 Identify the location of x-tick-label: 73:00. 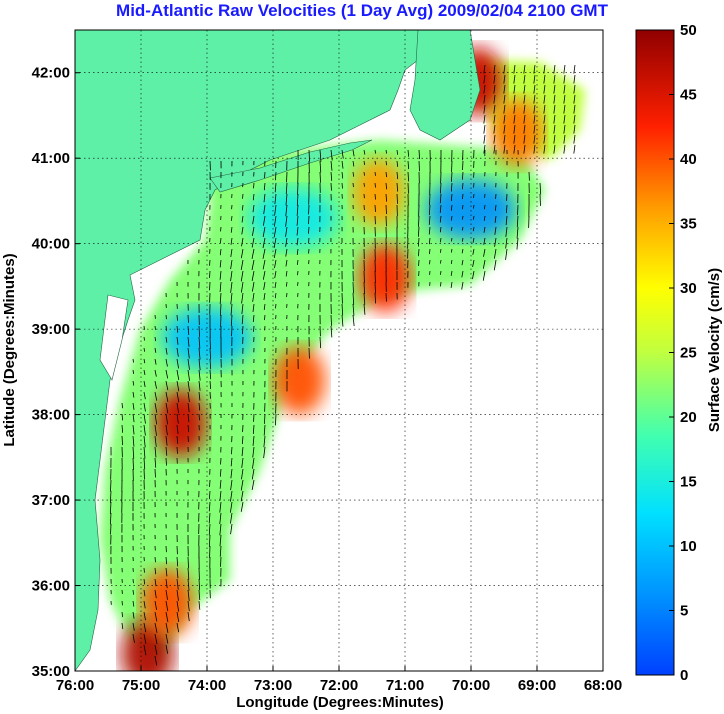
(273, 685).